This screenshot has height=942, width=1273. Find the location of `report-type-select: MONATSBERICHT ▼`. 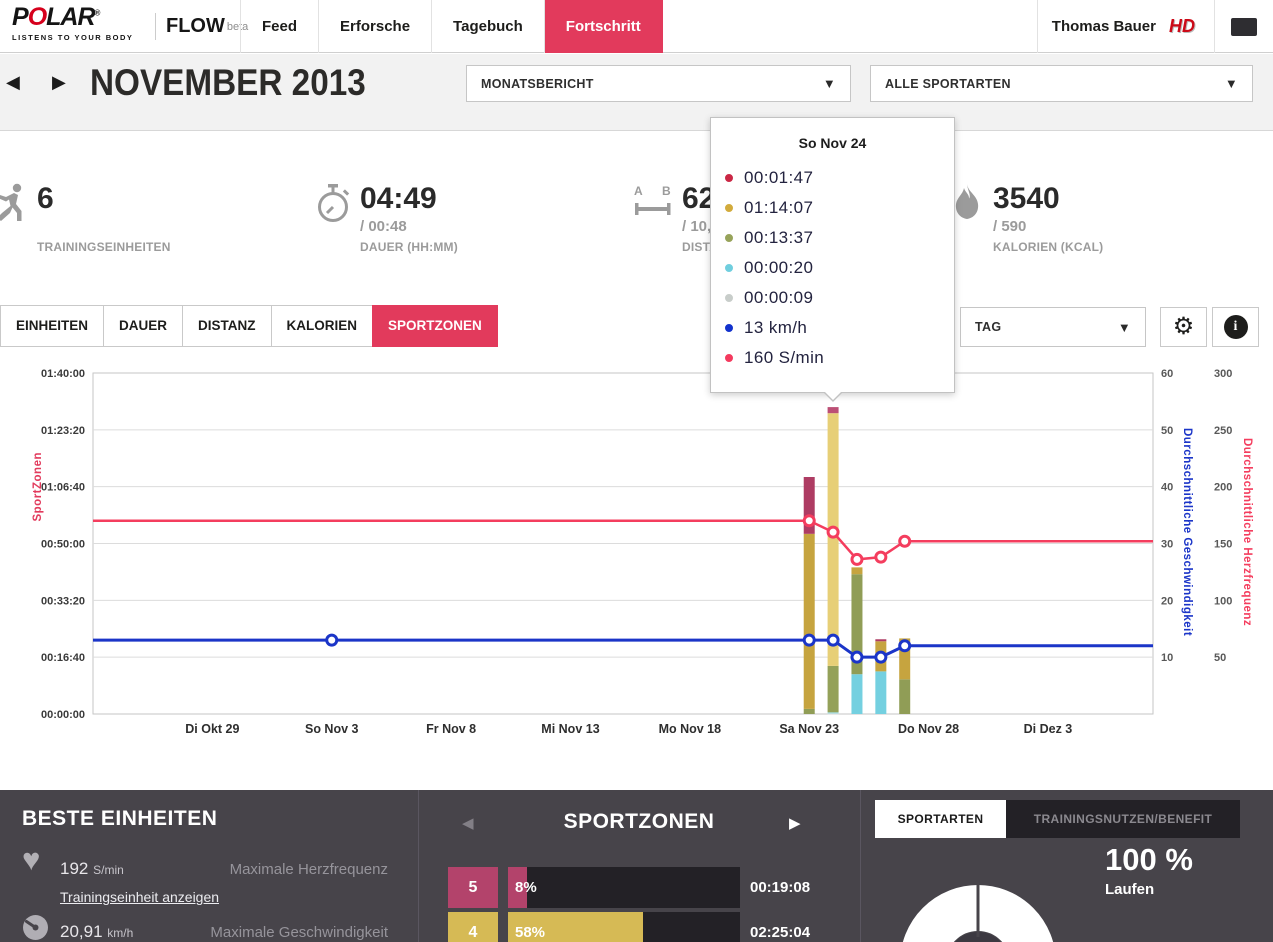

report-type-select: MONATSBERICHT ▼ is located at coordinates (658, 83).